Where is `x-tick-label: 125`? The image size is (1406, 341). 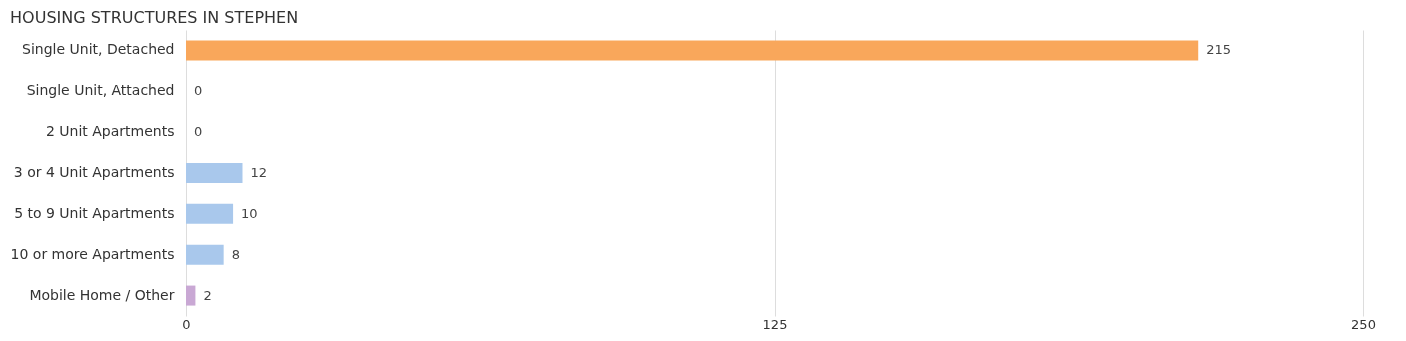
x-tick-label: 125 is located at coordinates (775, 324).